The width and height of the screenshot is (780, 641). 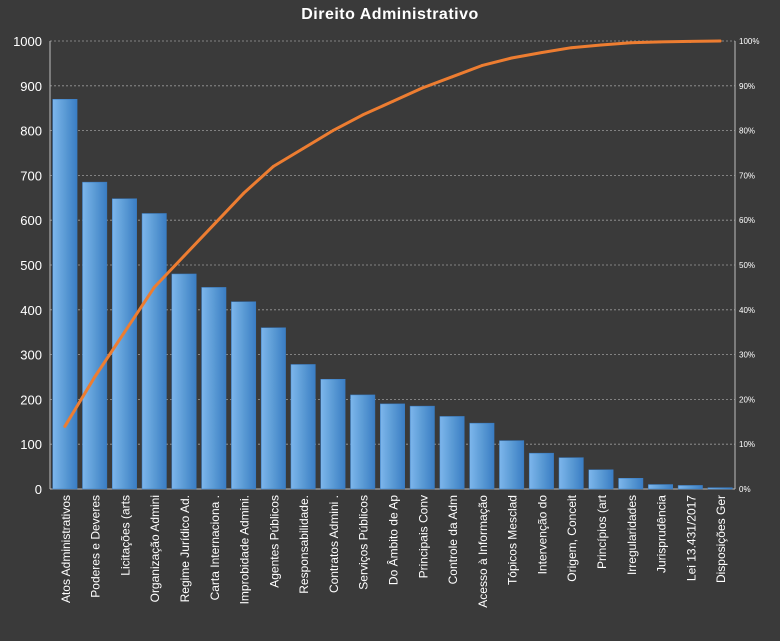 I want to click on x-axis-tick-label: Princípios (art, so click(x=602, y=531).